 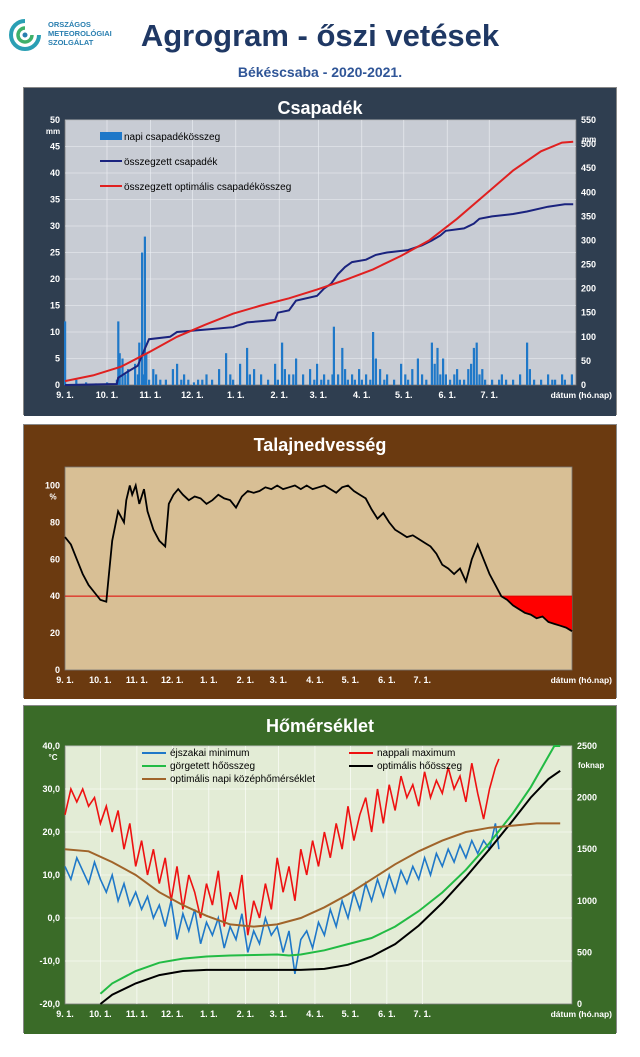 I want to click on y-tick-label: 15, so click(x=55, y=306).